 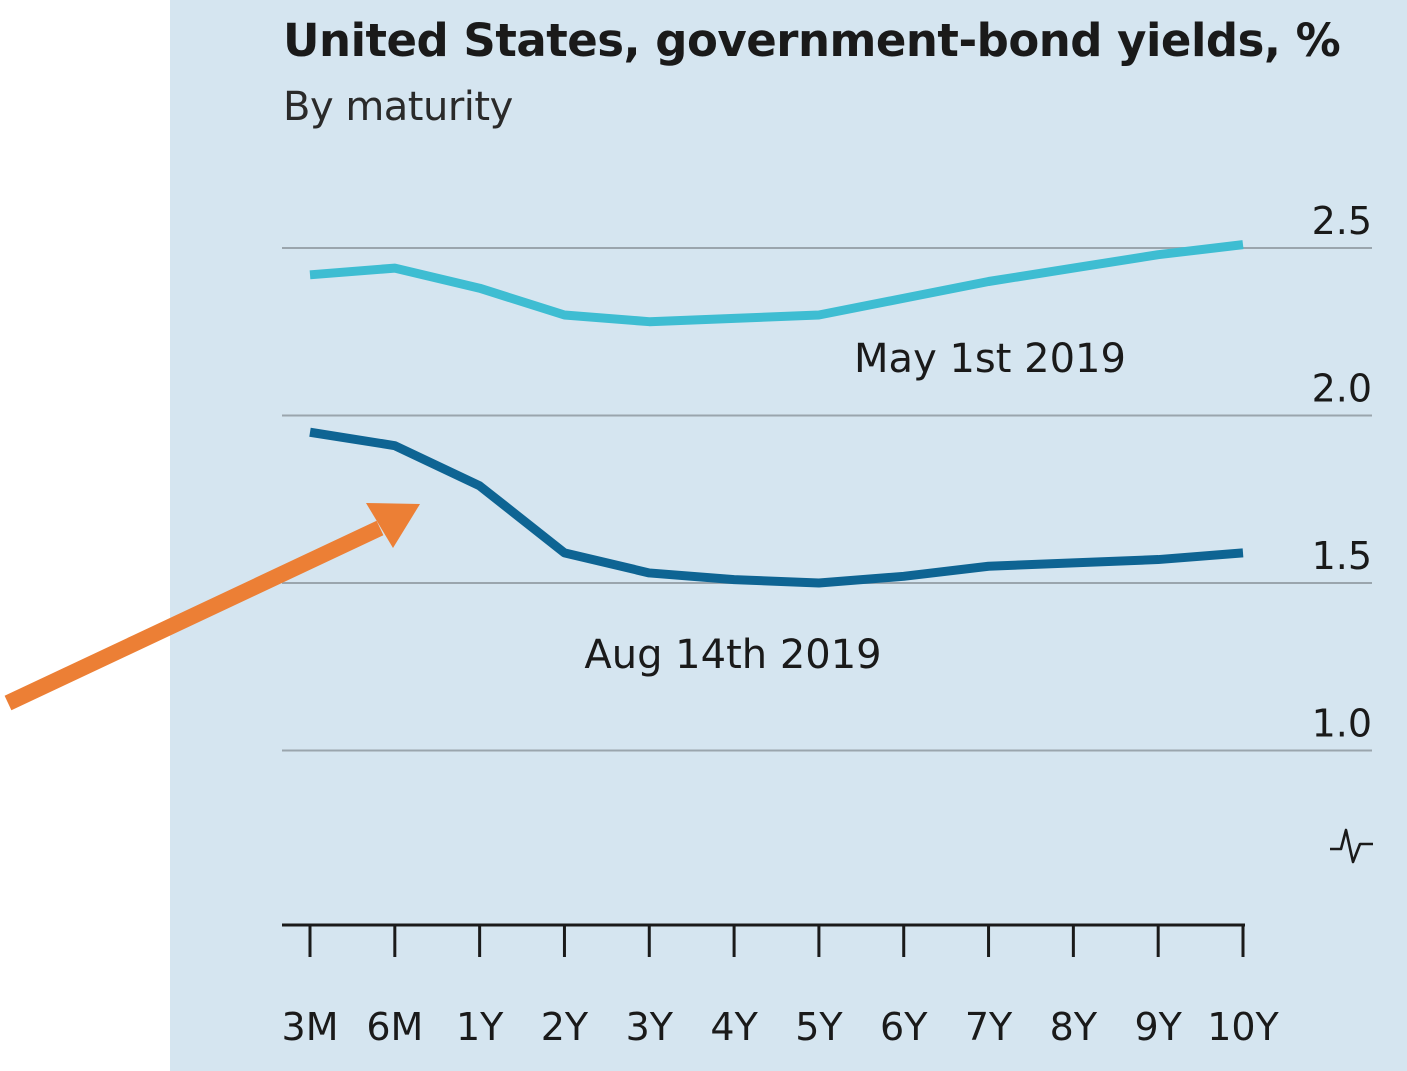 I want to click on x-tick-label: 5Y, so click(x=819, y=1027).